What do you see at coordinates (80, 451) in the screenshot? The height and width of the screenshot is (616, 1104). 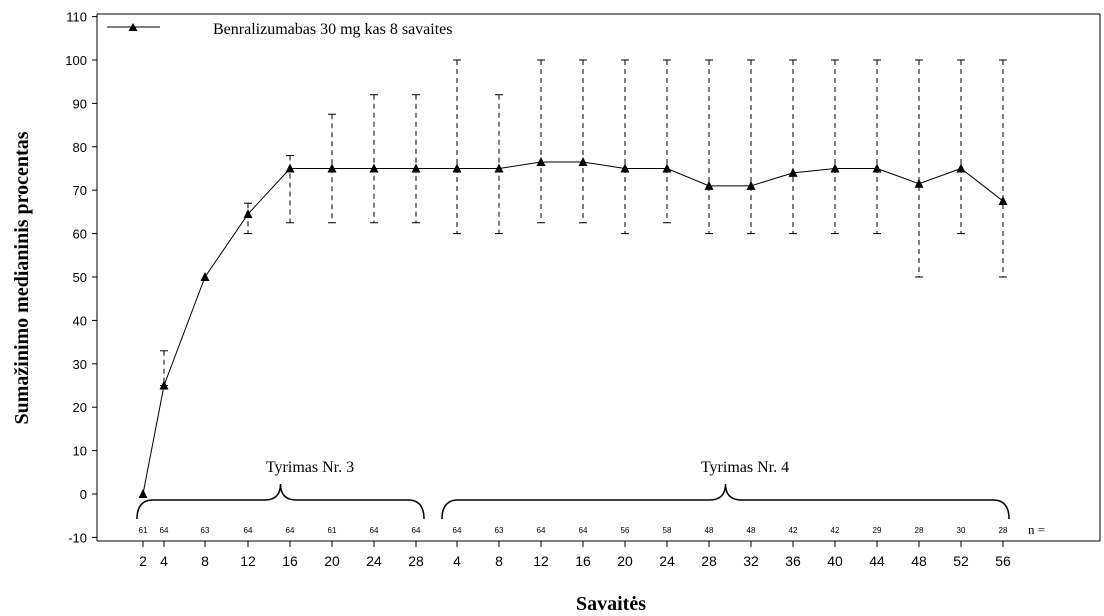 I see `y-tick-label: 10` at bounding box center [80, 451].